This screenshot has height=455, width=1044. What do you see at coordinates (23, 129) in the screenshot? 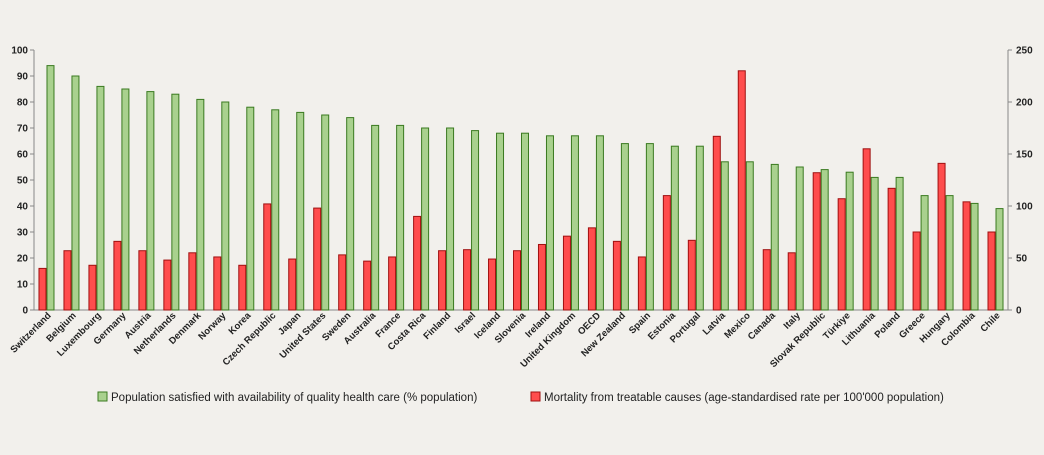
I see `left-axis-tick-label: 70` at bounding box center [23, 129].